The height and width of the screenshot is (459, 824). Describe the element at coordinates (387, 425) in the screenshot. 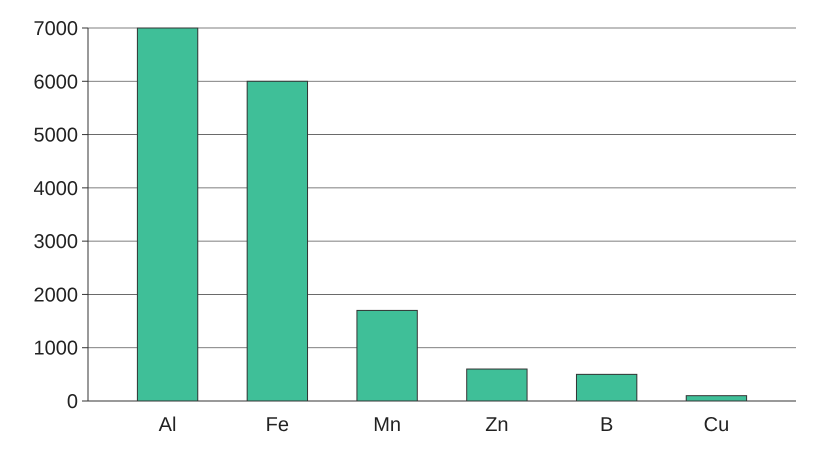

I see `x-tick-label: Mn` at that location.